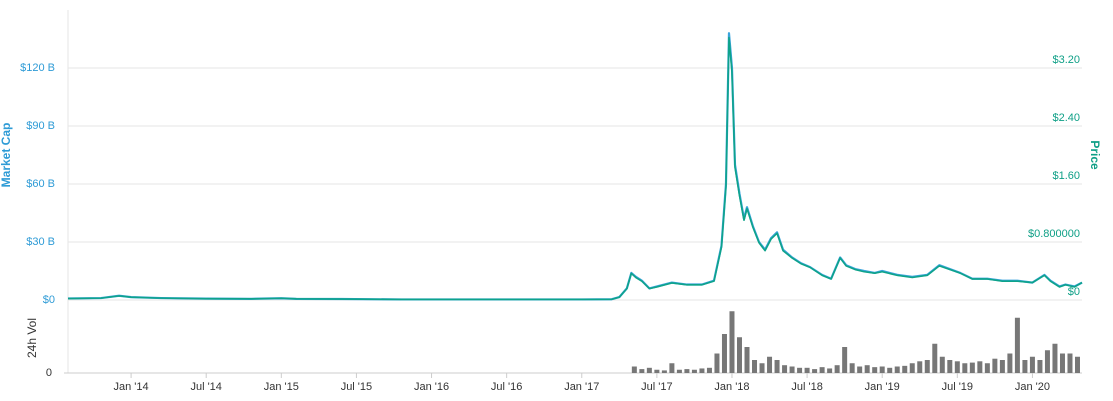 This screenshot has width=1113, height=401. Describe the element at coordinates (131, 387) in the screenshot. I see `x-tick-label: Jan '14` at that location.